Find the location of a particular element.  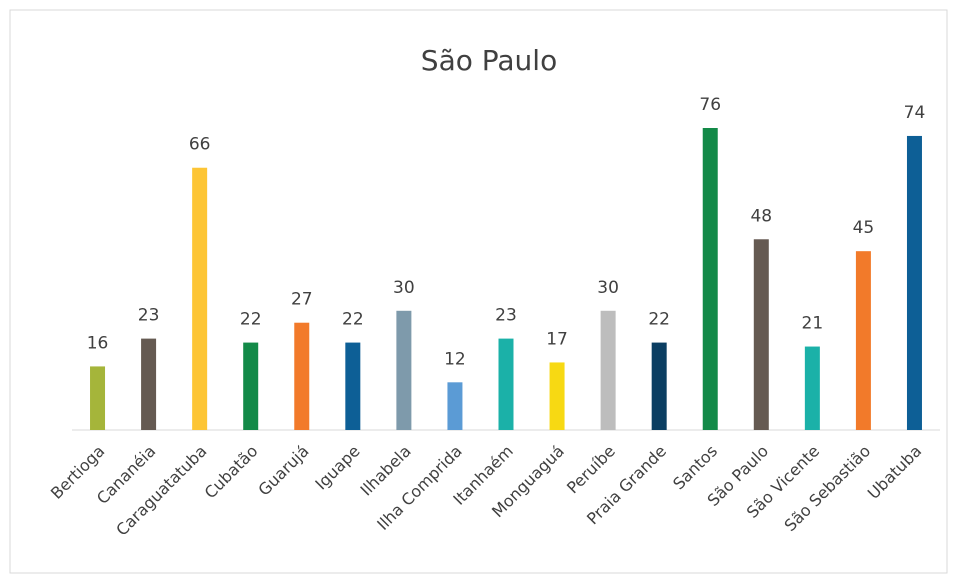

data-label: 48 is located at coordinates (761, 216).